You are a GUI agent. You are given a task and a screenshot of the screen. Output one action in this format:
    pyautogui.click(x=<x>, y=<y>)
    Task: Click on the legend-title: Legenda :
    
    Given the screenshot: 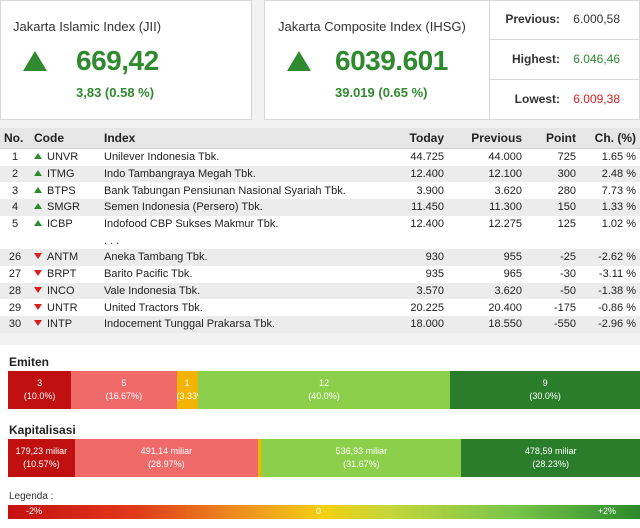 What is the action you would take?
    pyautogui.click(x=31, y=496)
    